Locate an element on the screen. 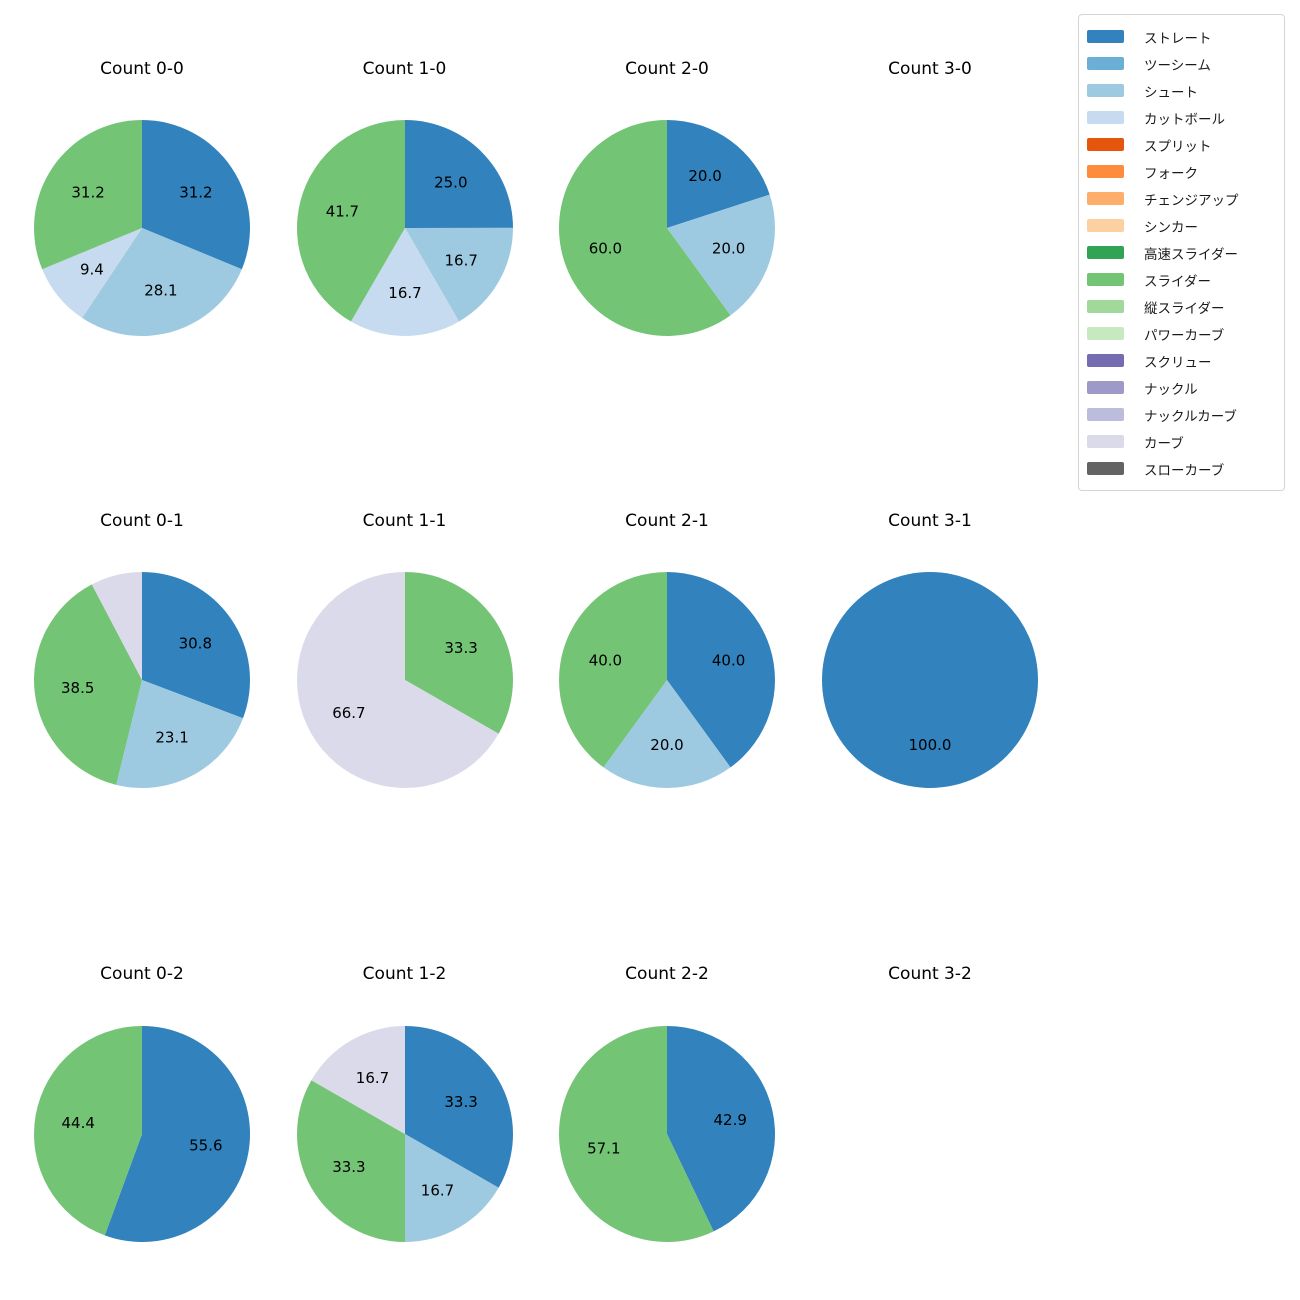 This screenshot has height=1300, width=1300. legend-item-label: ナックルカーブ is located at coordinates (1190, 416).